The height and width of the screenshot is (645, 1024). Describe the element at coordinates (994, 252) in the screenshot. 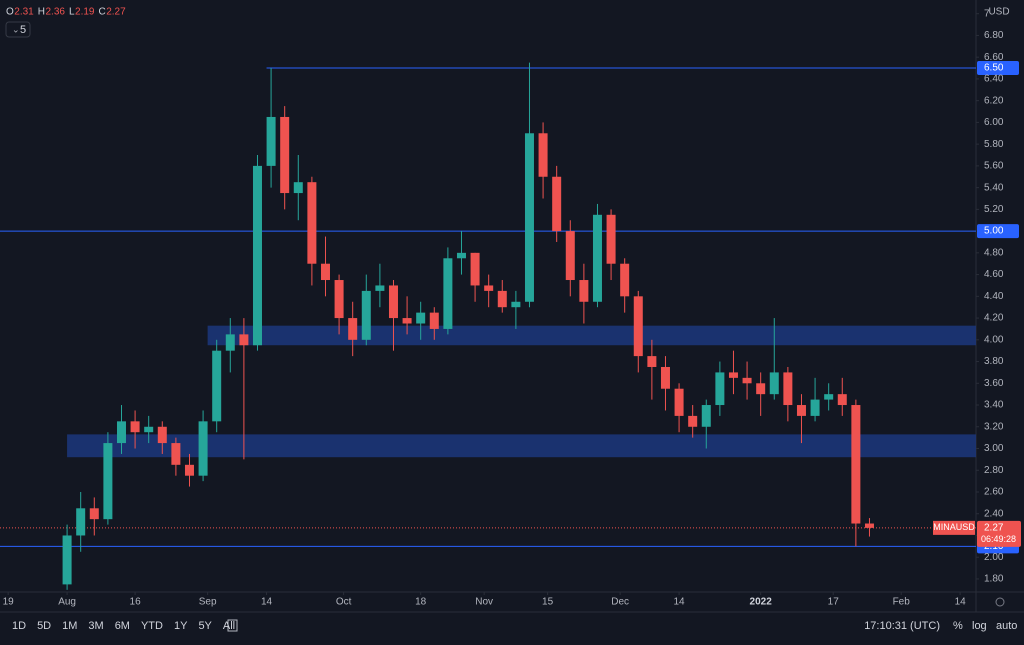

I see `y-tick-label: 4.80` at that location.